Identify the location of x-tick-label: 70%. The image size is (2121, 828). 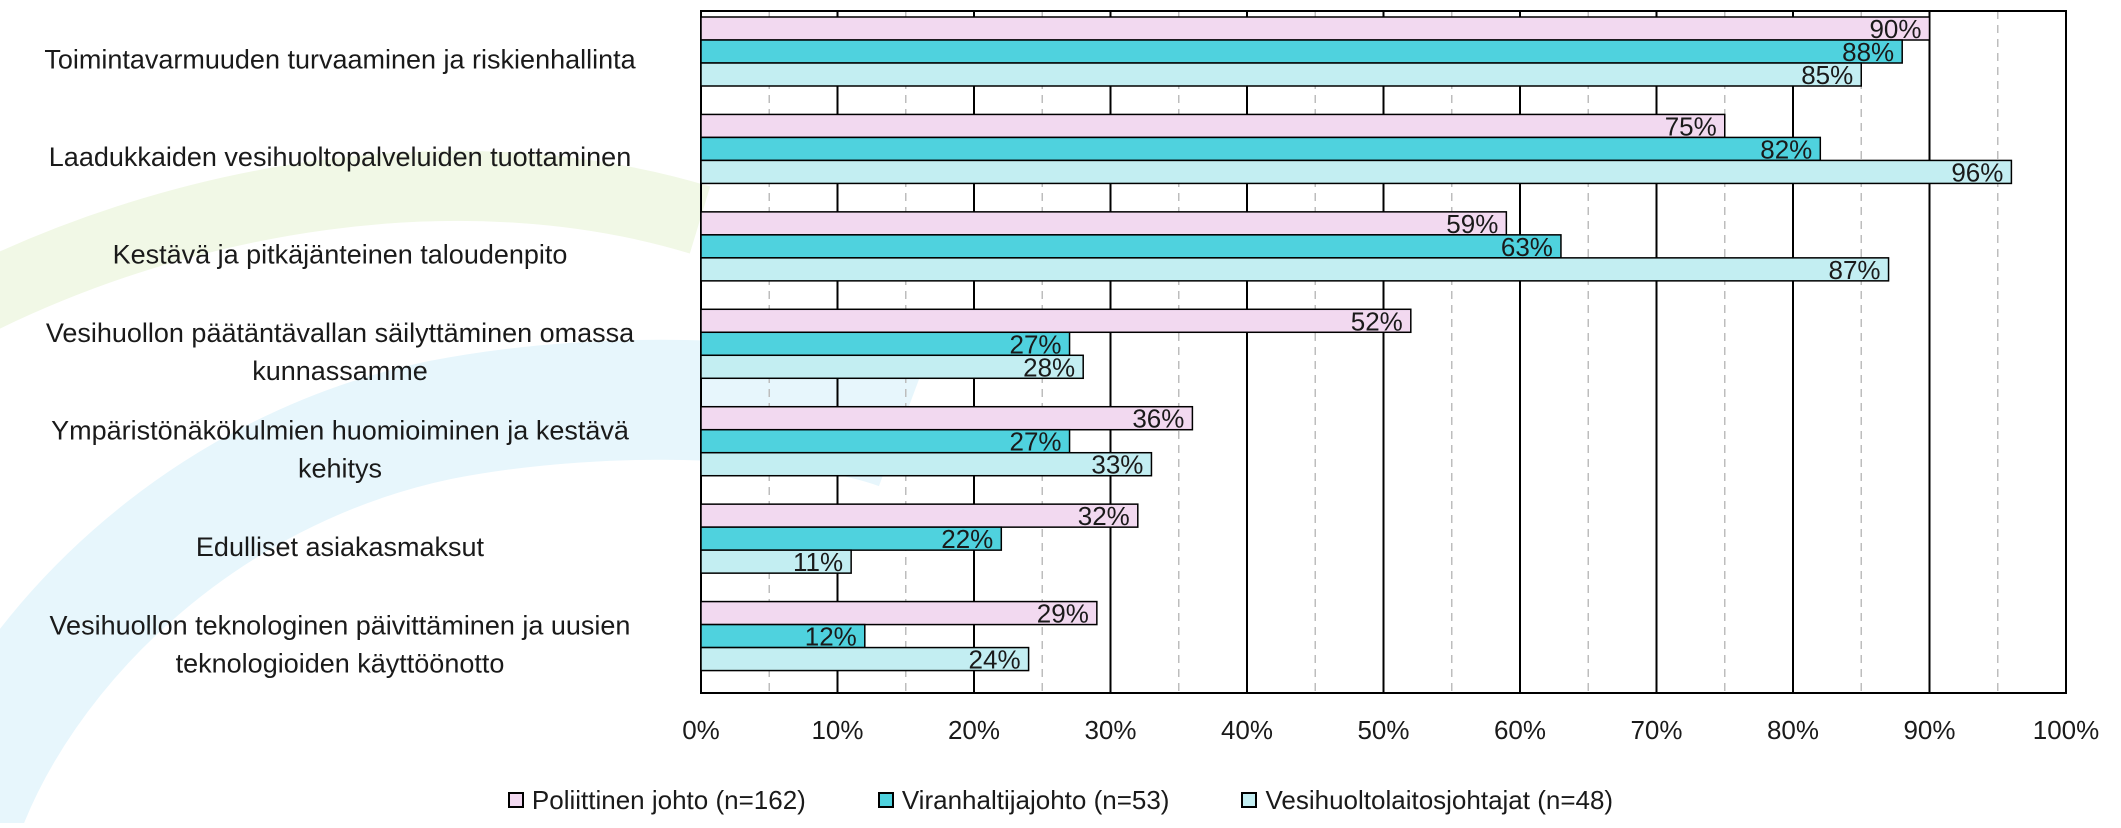
(1656, 730).